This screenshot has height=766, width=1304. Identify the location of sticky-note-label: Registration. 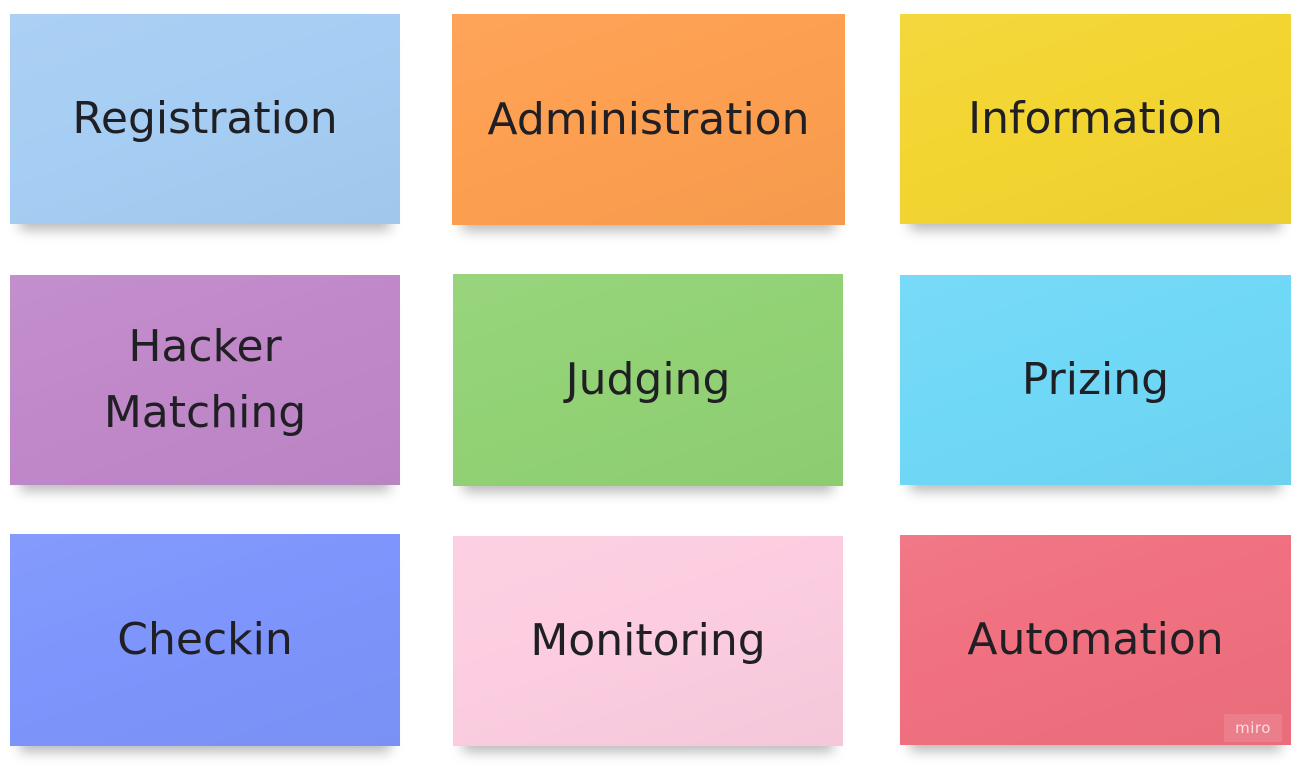
(205, 118).